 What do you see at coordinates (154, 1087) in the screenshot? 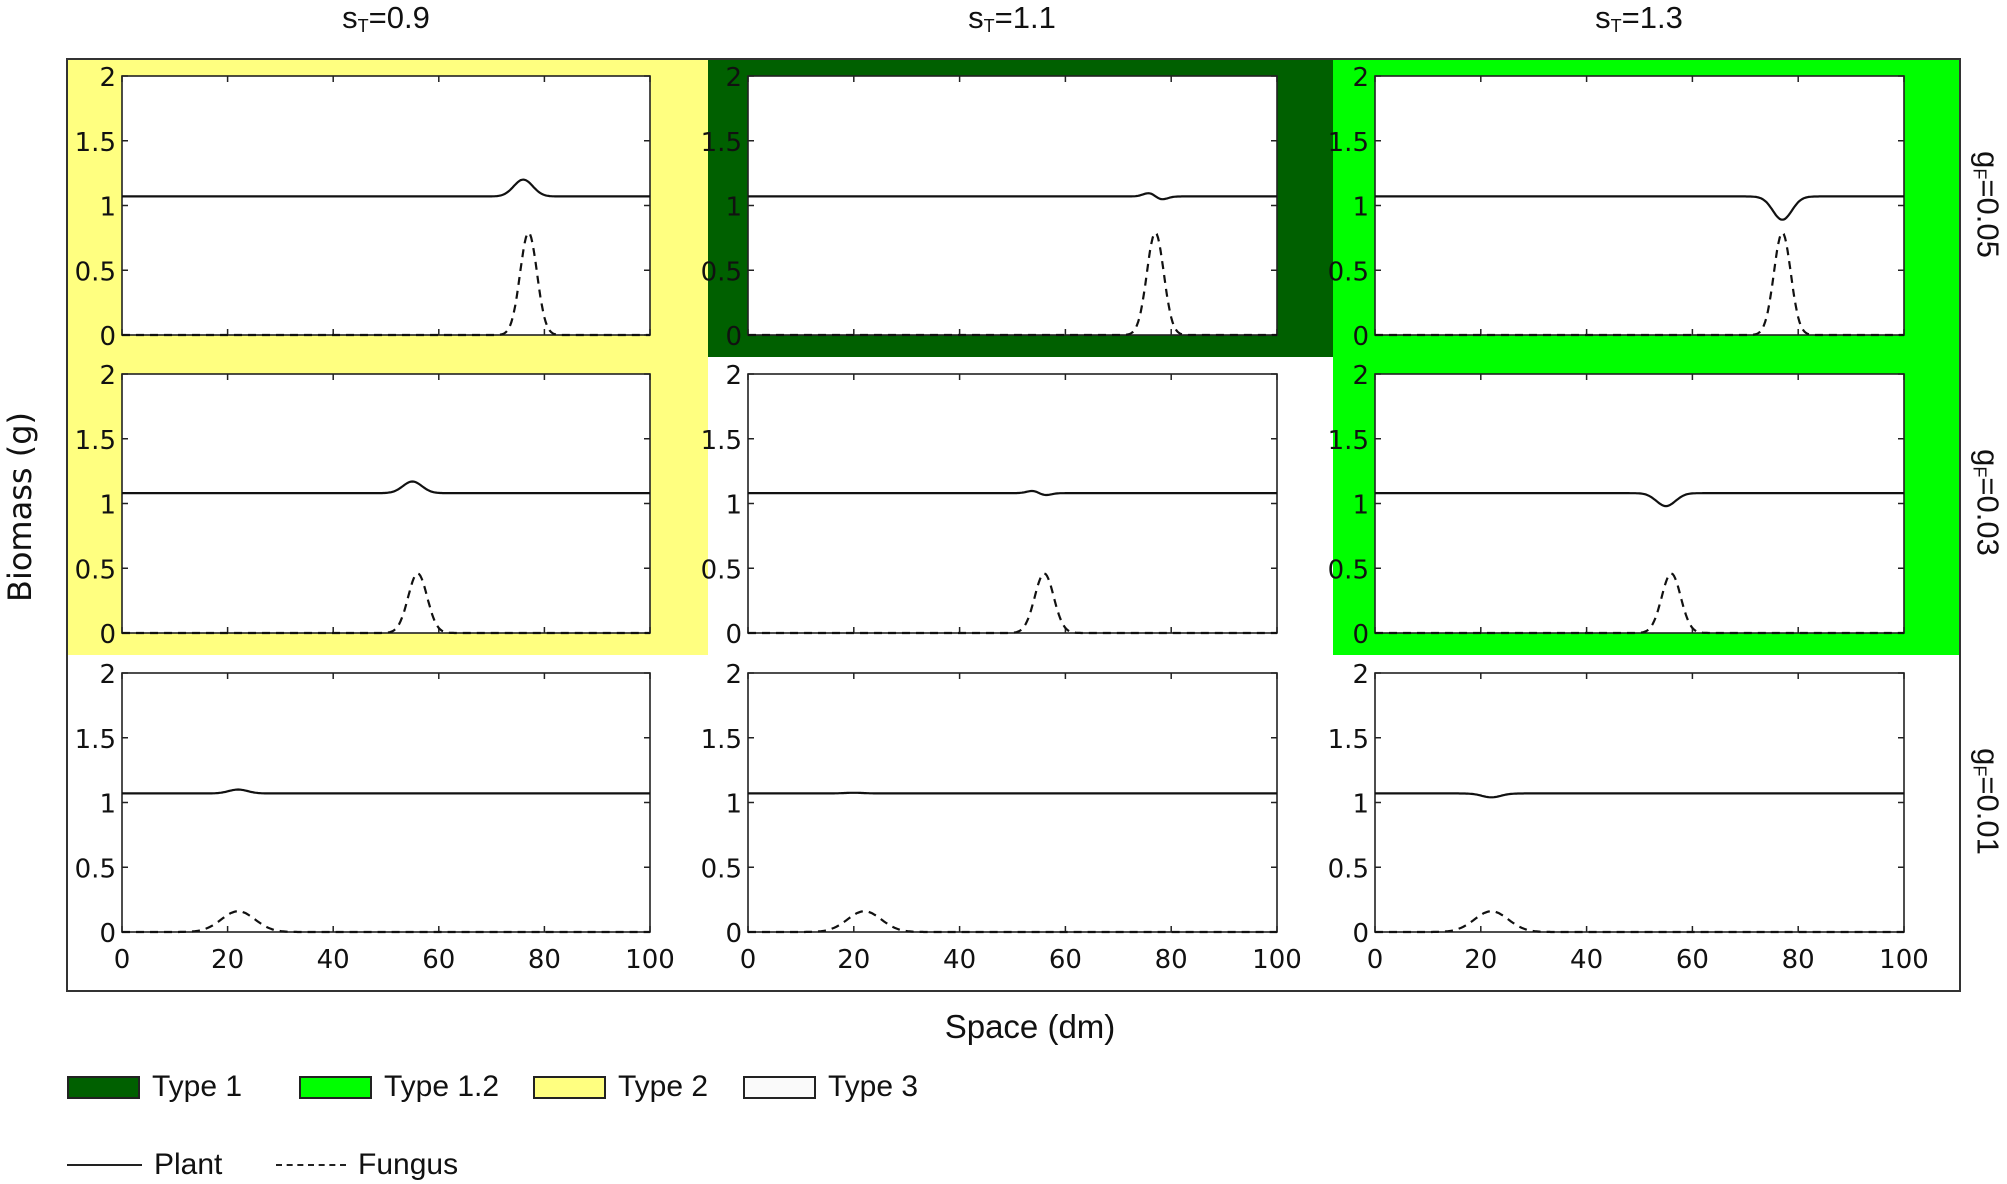
I see `legend-item-type-1: Type 1` at bounding box center [154, 1087].